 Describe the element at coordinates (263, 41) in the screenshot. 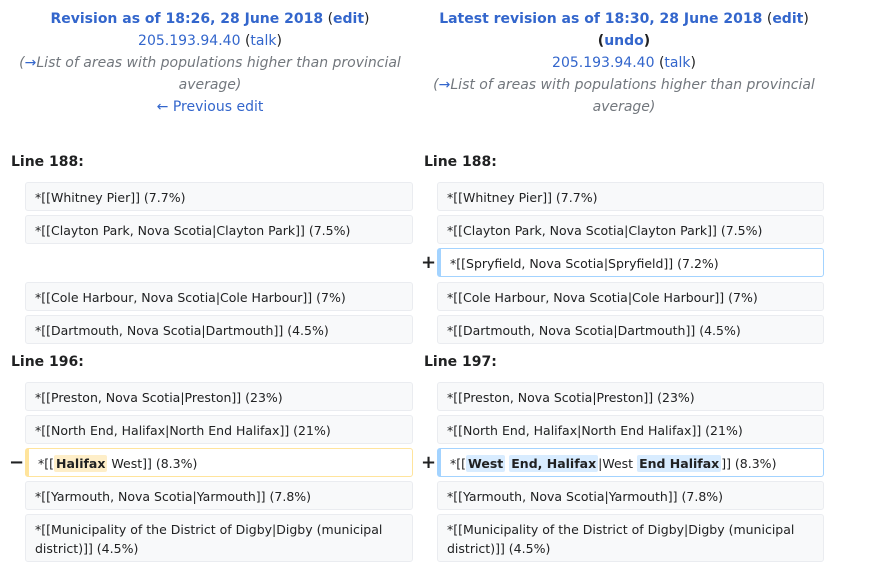

I see `old-revision-talk-link: talk` at that location.